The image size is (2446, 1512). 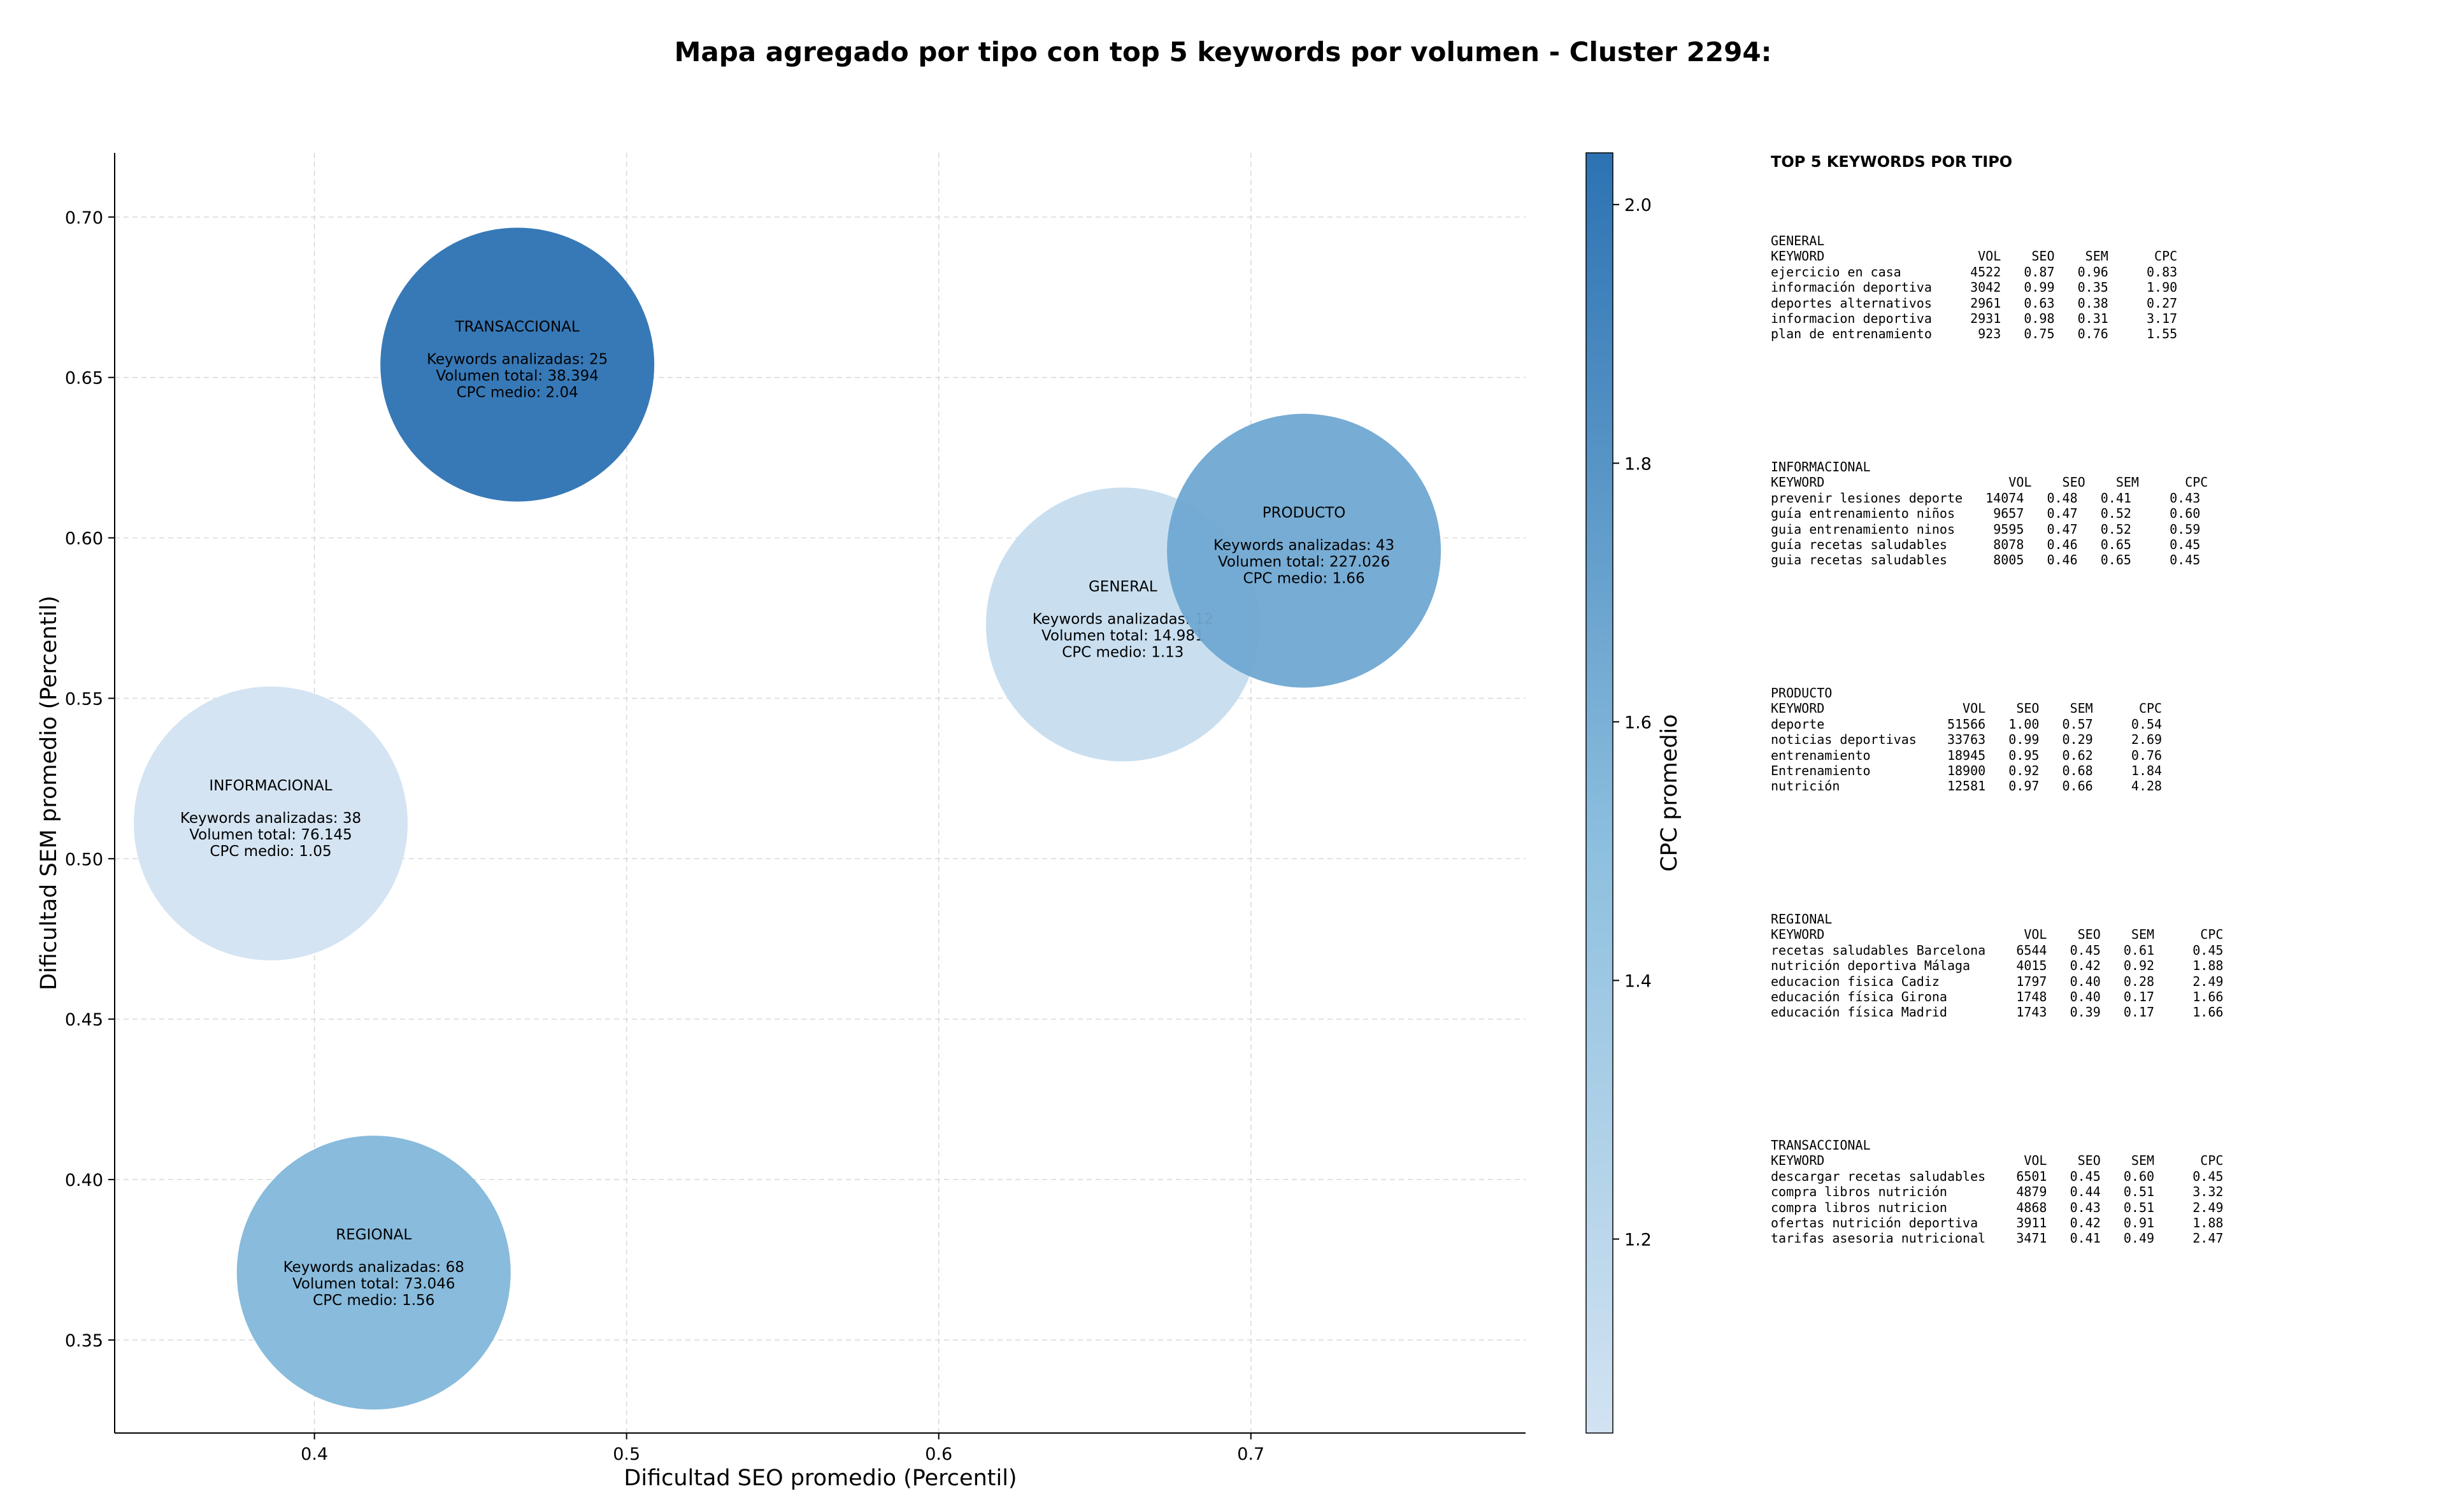 What do you see at coordinates (84, 218) in the screenshot?
I see `y-tick-label: 0.70` at bounding box center [84, 218].